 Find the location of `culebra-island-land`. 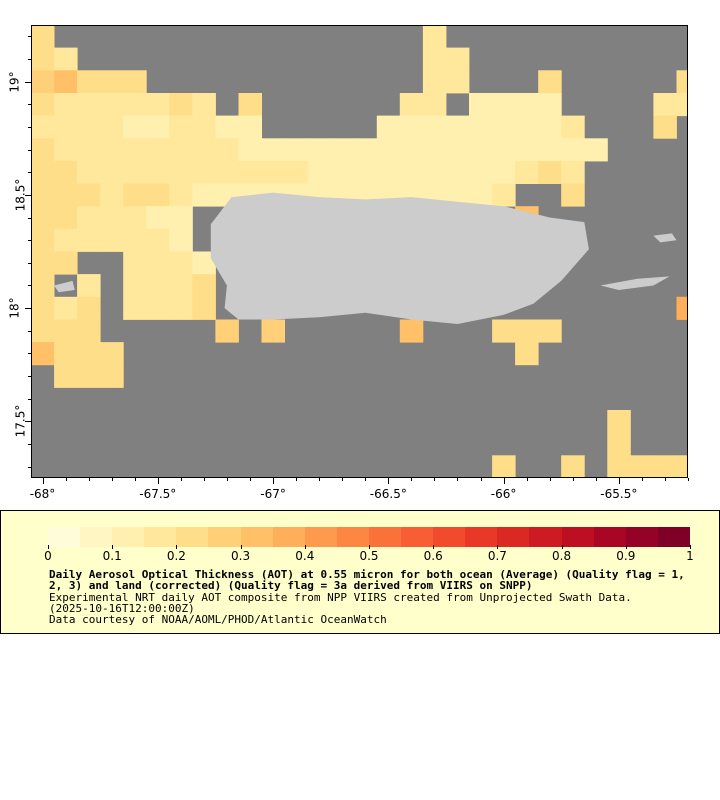

culebra-island-land is located at coordinates (665, 238).